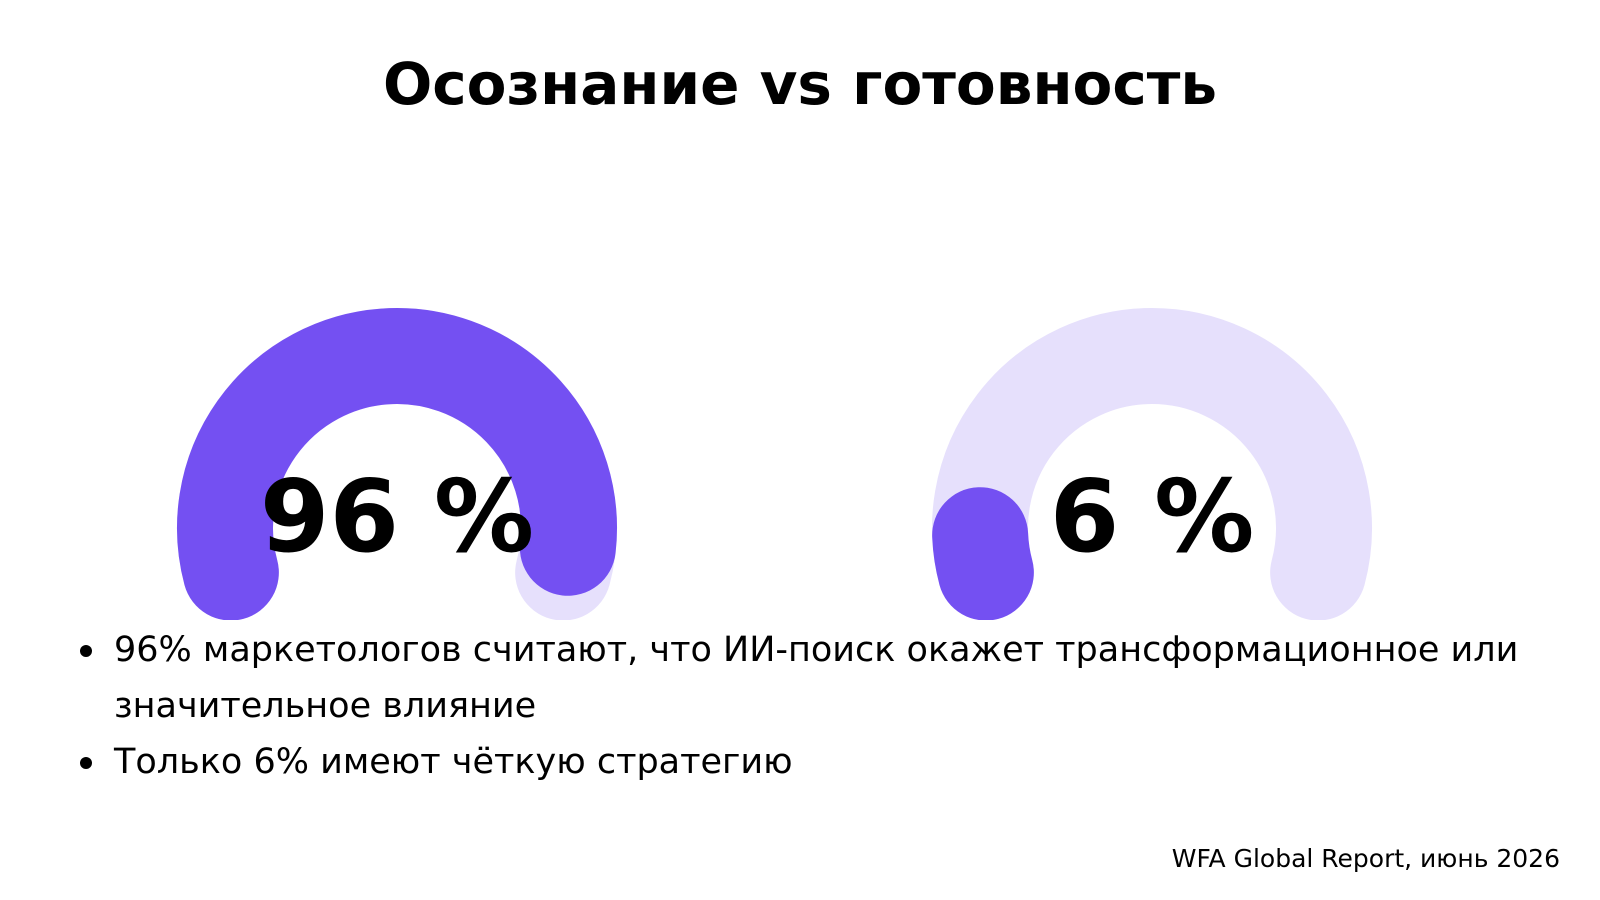  What do you see at coordinates (1365, 858) in the screenshot?
I see `source-note: WFA Global Report, июнь 2026` at bounding box center [1365, 858].